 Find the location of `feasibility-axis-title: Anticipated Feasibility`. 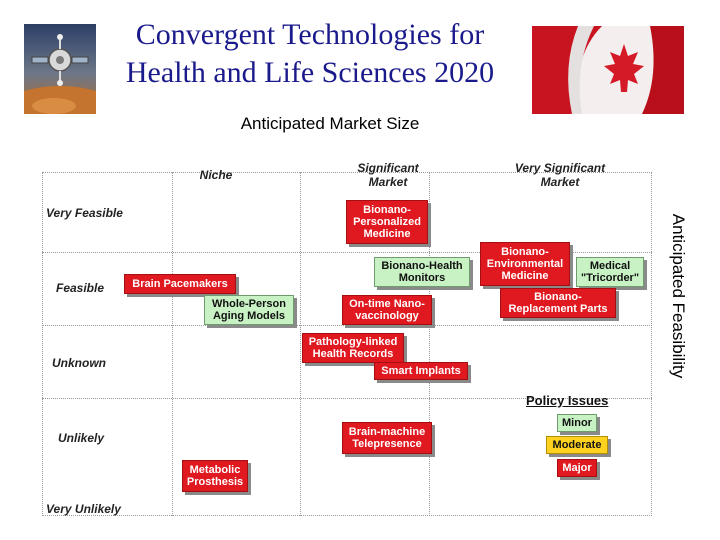

feasibility-axis-title: Anticipated Feasibility is located at coordinates (678, 296).